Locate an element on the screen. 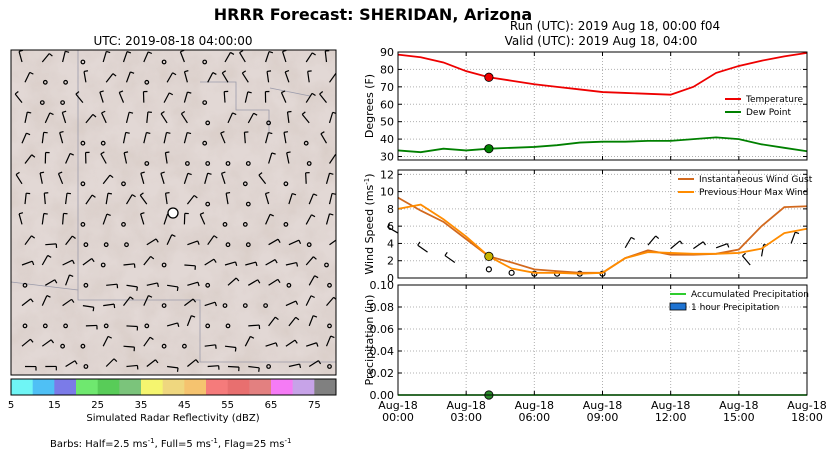 This screenshot has height=464, width=831. colorbar-tick-label: 25 is located at coordinates (97, 405).